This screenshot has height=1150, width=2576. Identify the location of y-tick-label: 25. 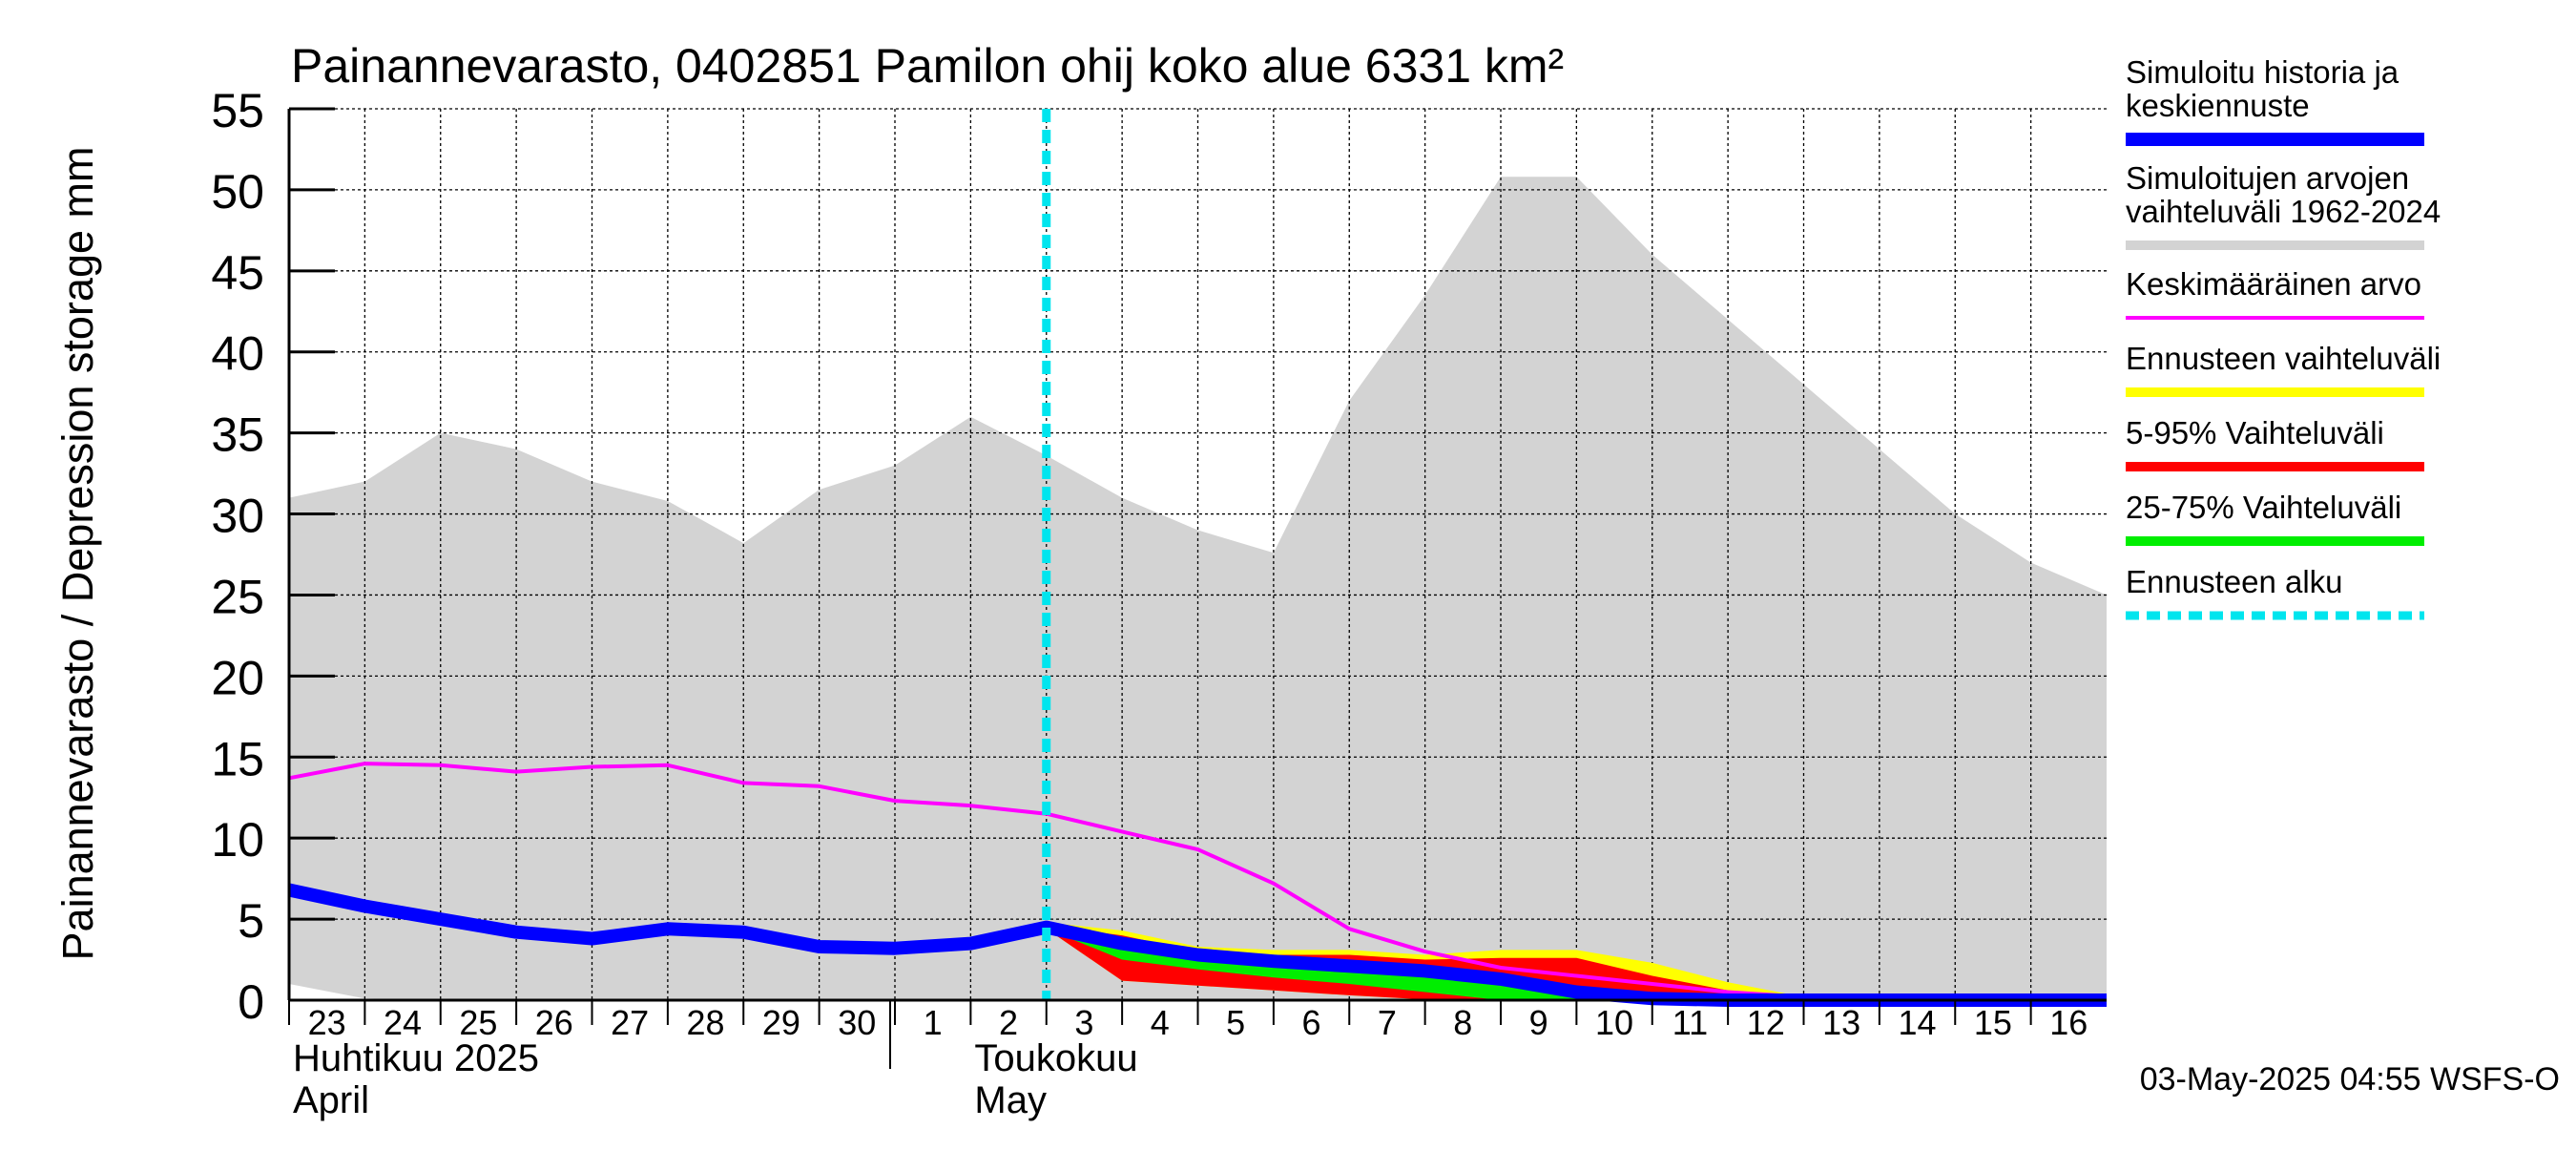
(237, 596).